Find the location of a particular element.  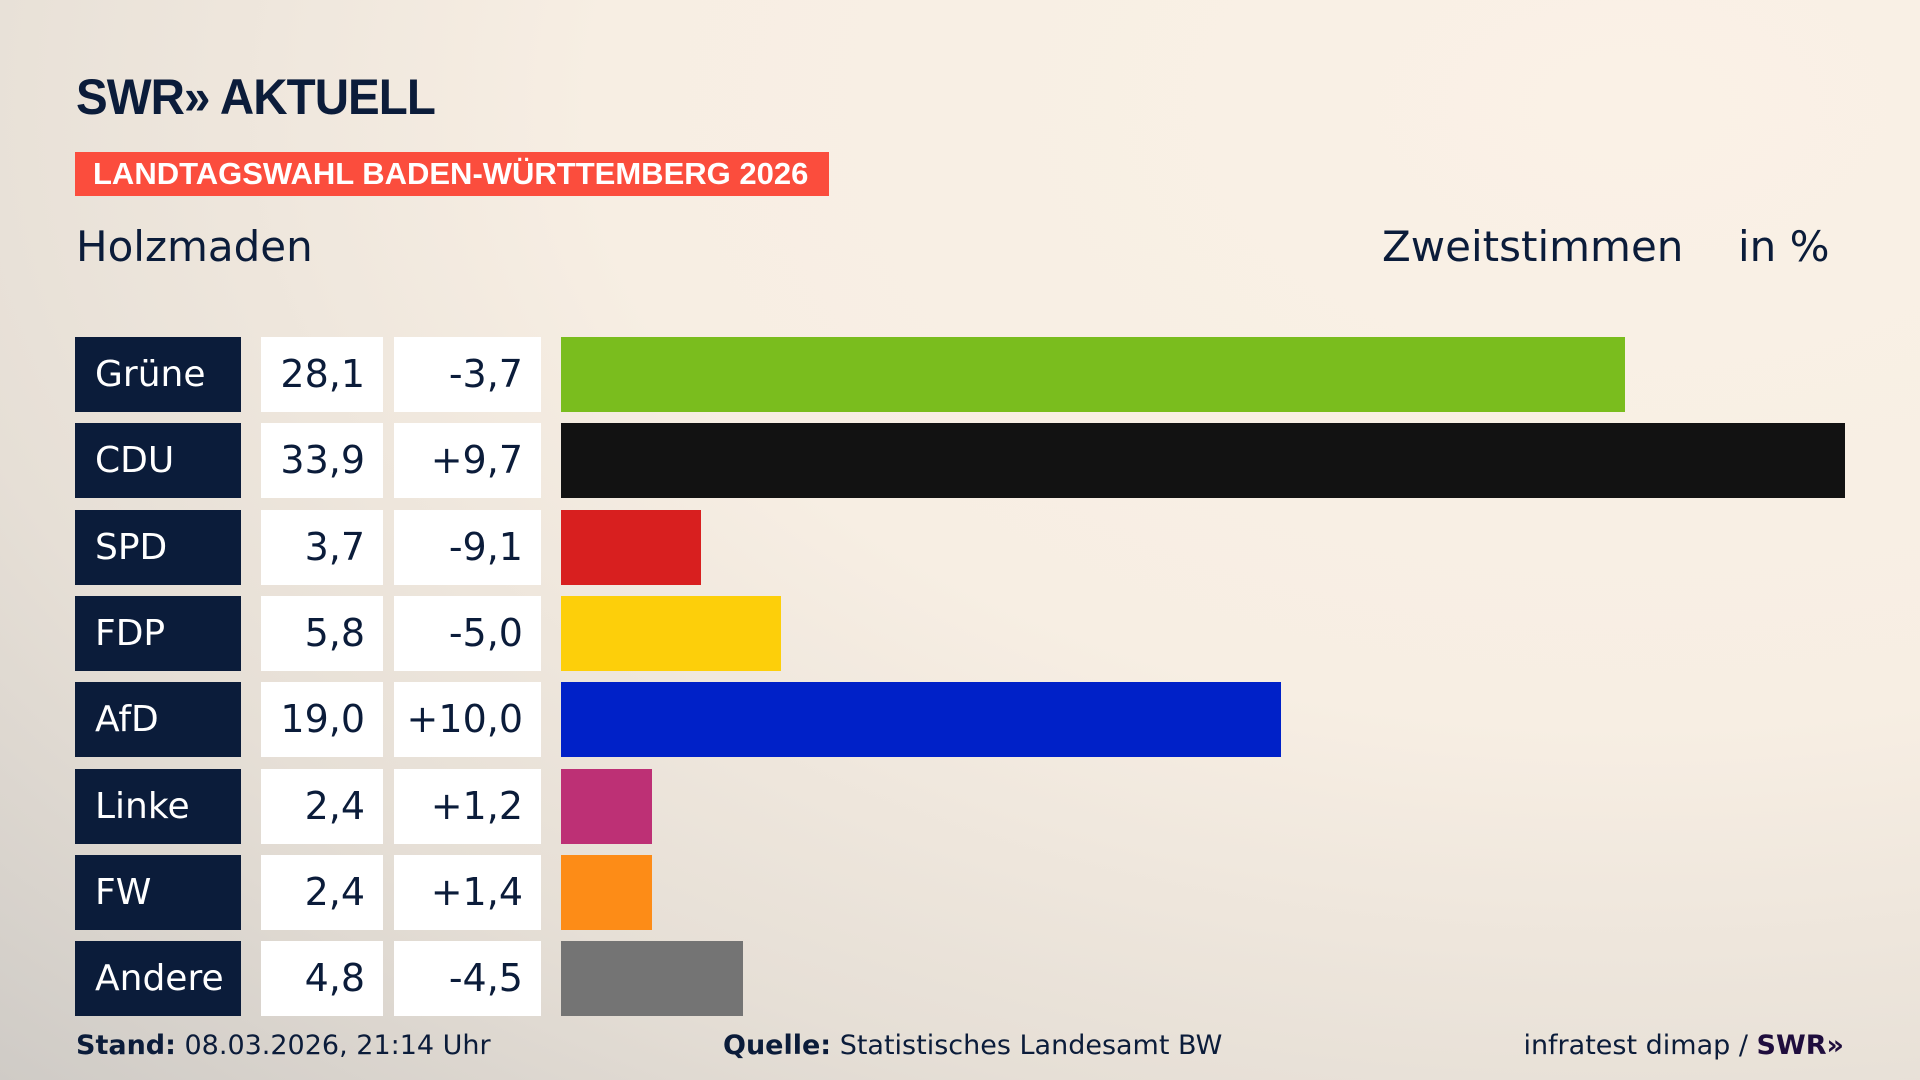

party-label: CDU is located at coordinates (158, 461).